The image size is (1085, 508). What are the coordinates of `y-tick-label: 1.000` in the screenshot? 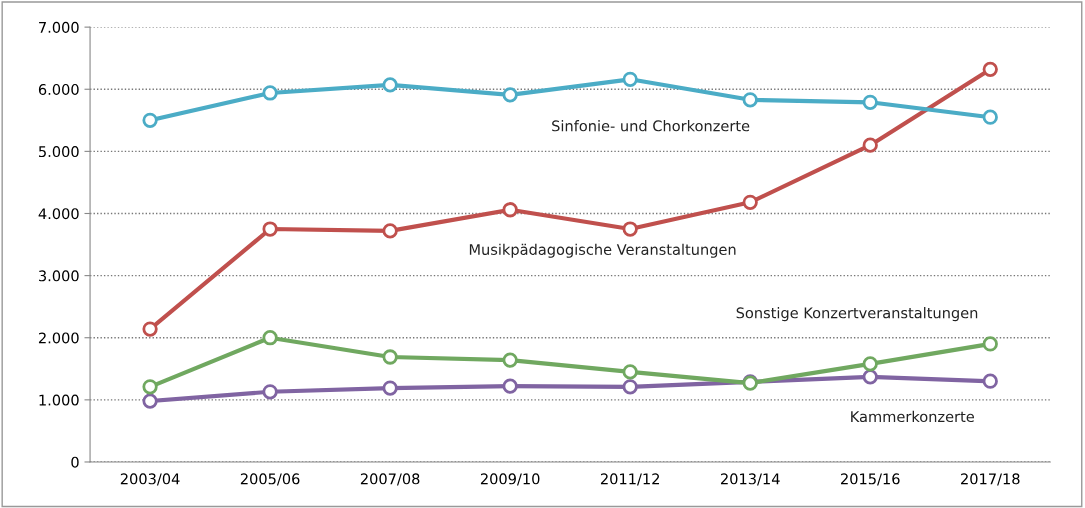 It's located at (59, 400).